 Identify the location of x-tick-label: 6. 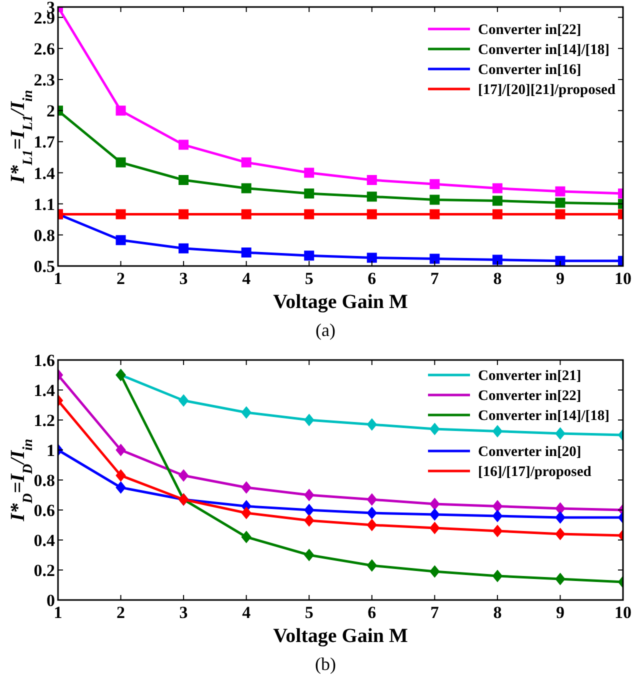
(372, 612).